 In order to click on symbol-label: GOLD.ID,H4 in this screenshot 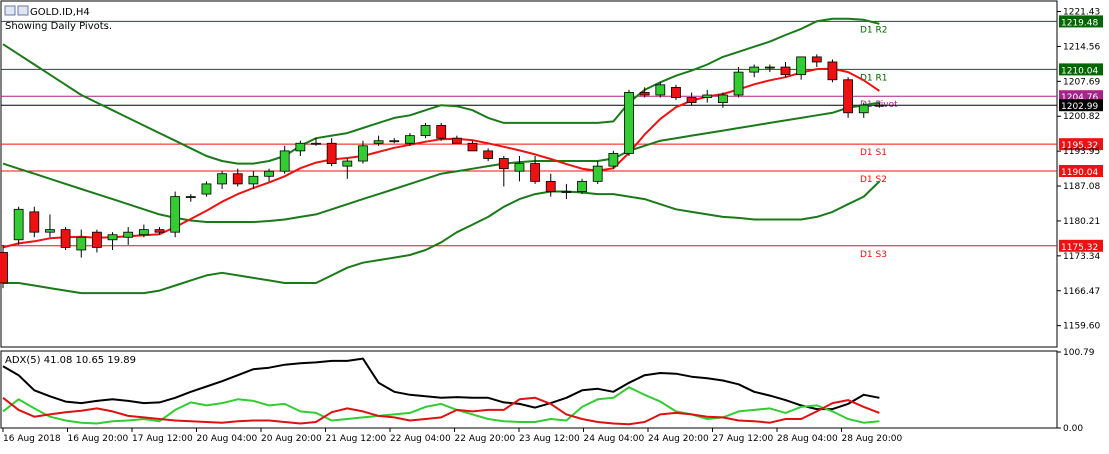, I will do `click(60, 12)`.